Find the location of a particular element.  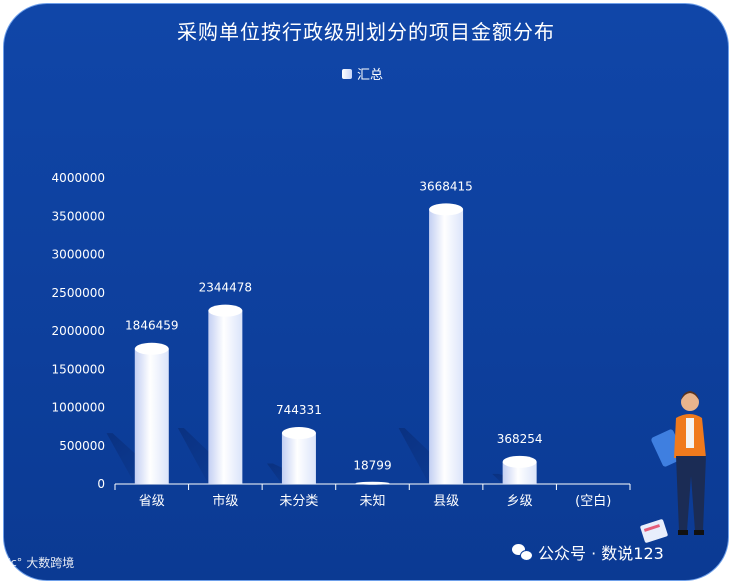

legend-swatch is located at coordinates (347, 73).